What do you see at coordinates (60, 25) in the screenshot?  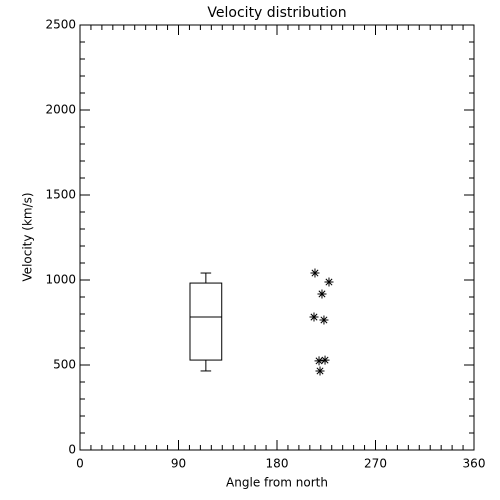 I see `y-tick-label: 2500` at bounding box center [60, 25].